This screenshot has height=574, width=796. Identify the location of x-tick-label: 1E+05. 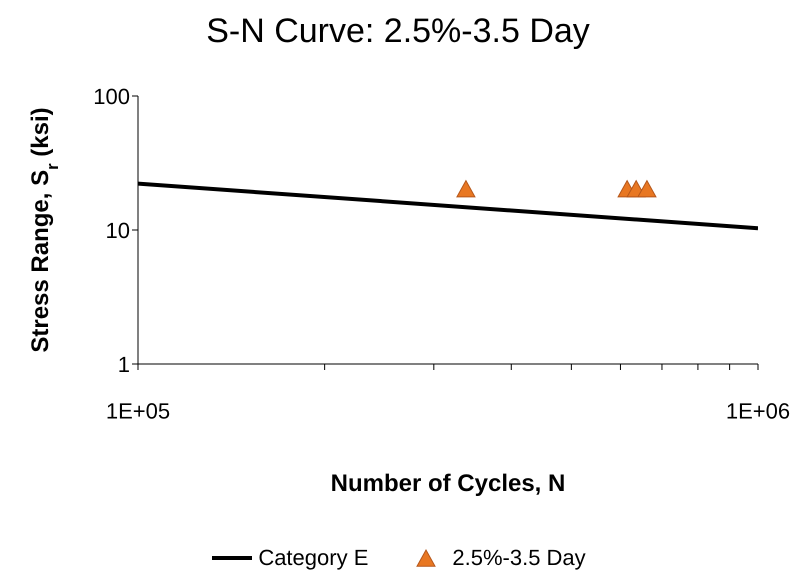
(138, 411).